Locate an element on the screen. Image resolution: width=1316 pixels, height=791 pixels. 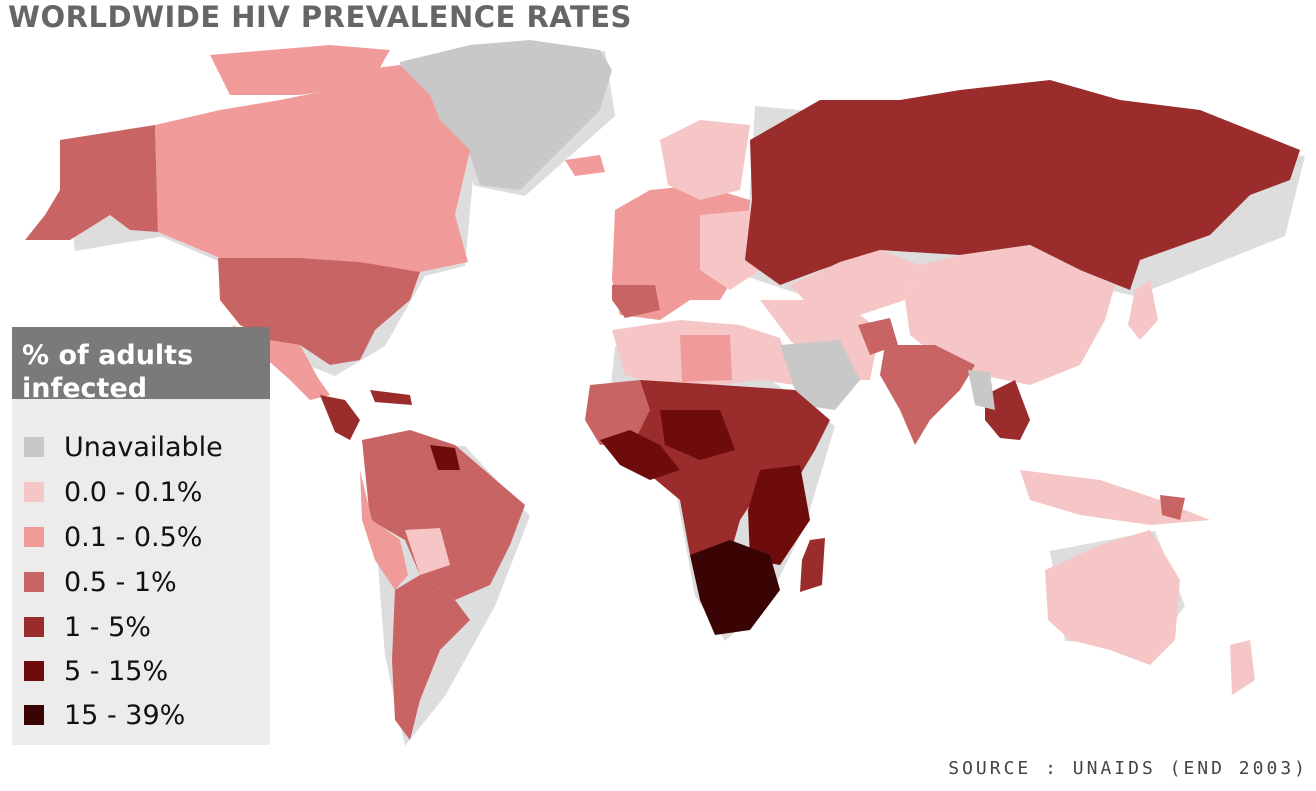
legend-header-line1: % of adults is located at coordinates (108, 355).